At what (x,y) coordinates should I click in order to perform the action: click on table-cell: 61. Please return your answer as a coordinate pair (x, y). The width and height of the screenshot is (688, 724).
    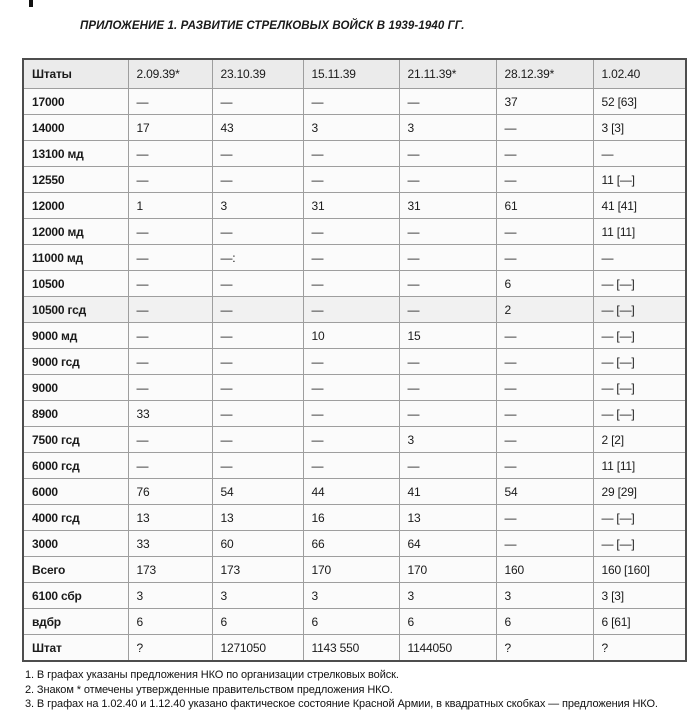
    Looking at the image, I should click on (544, 205).